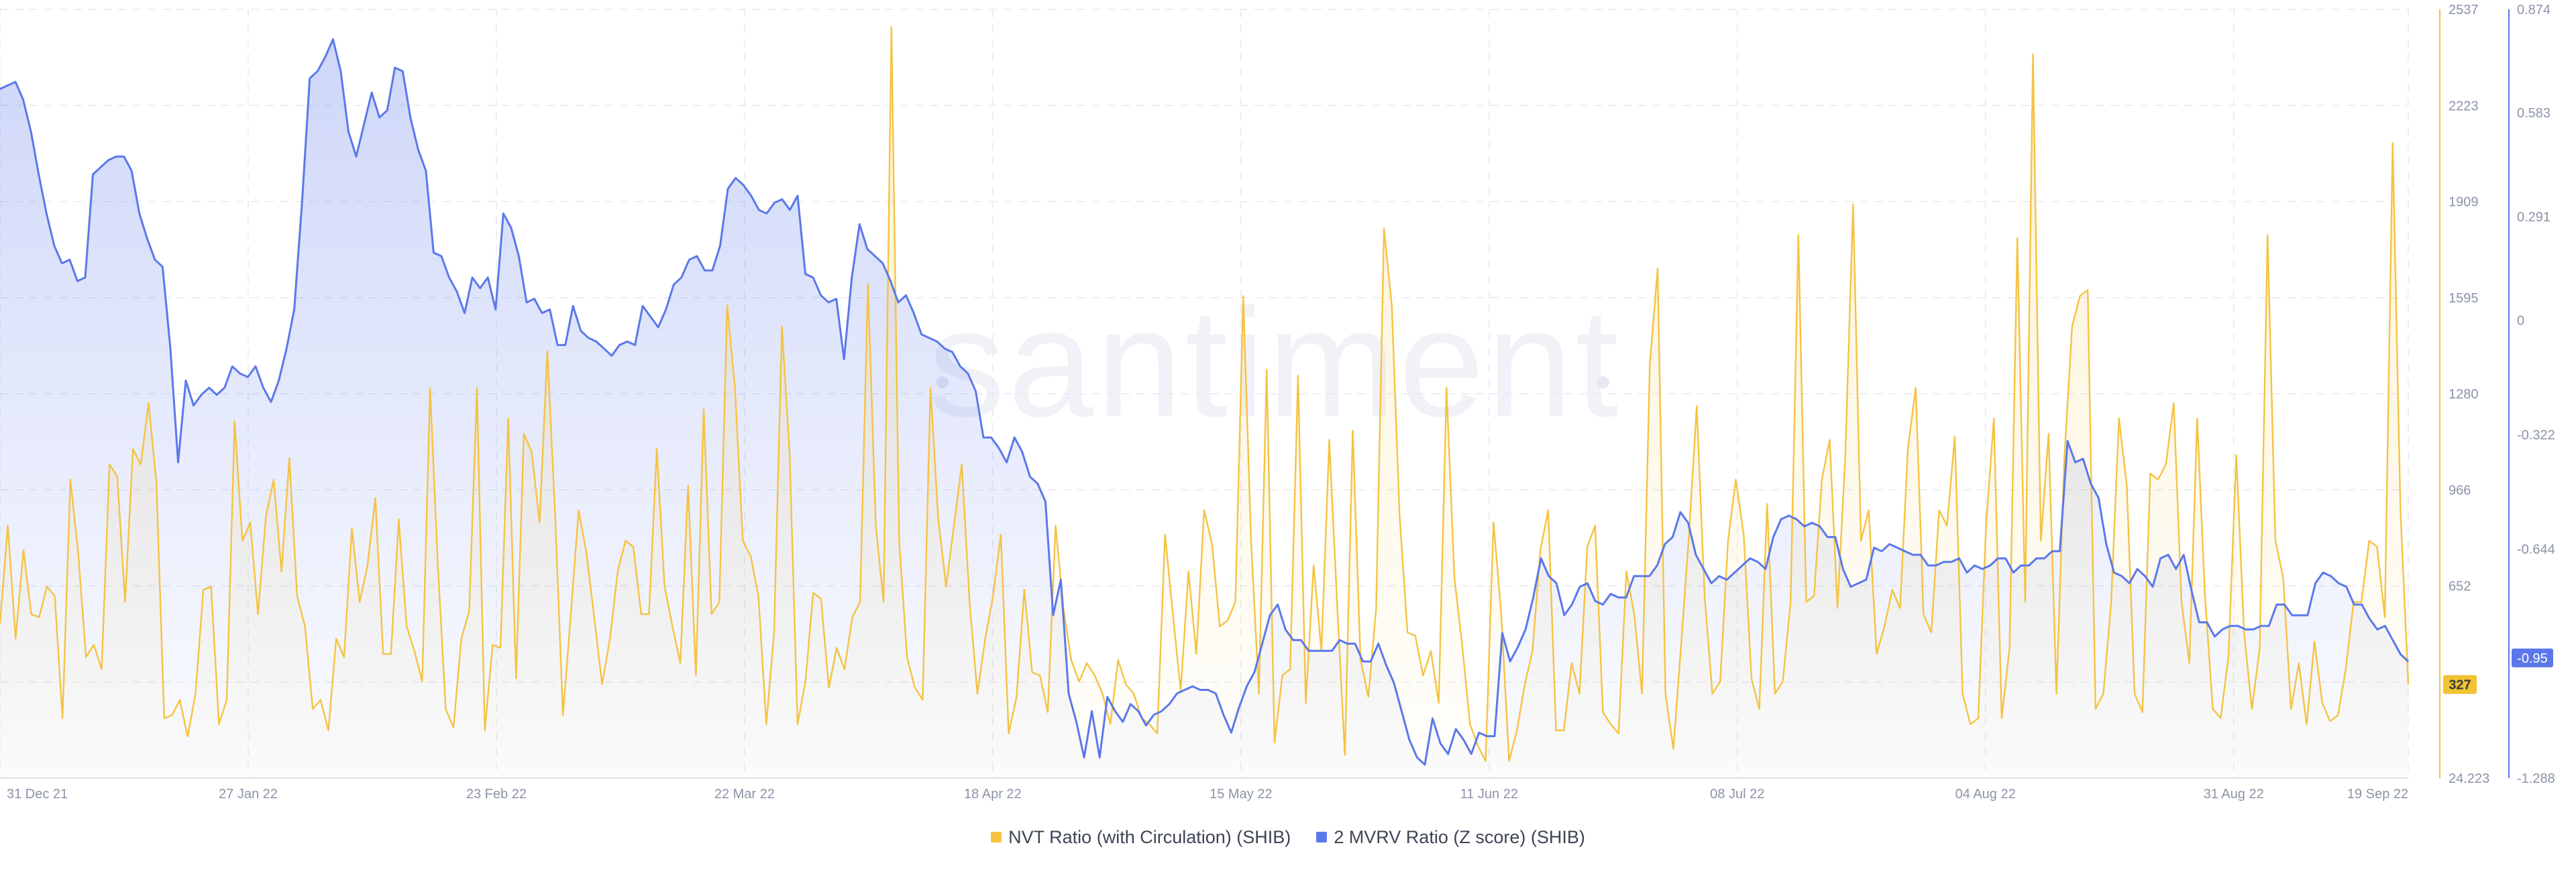 This screenshot has height=872, width=2576. Describe the element at coordinates (993, 795) in the screenshot. I see `x-tick-label: 18 Apr 22` at that location.